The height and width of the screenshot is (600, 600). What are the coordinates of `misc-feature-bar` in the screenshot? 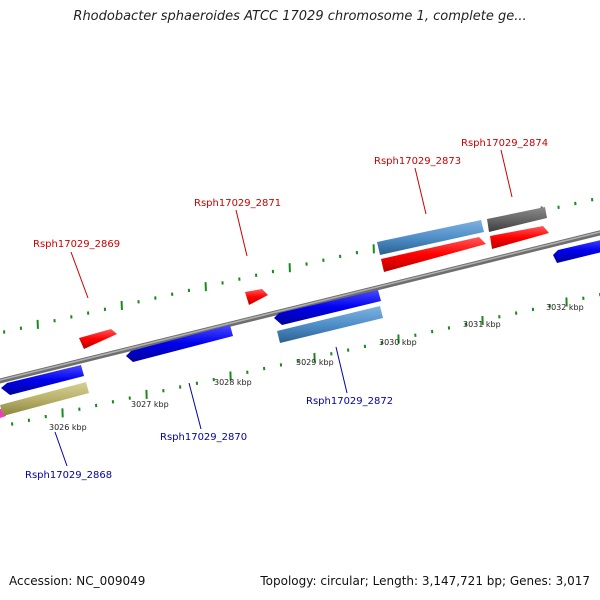 It's located at (44, 399).